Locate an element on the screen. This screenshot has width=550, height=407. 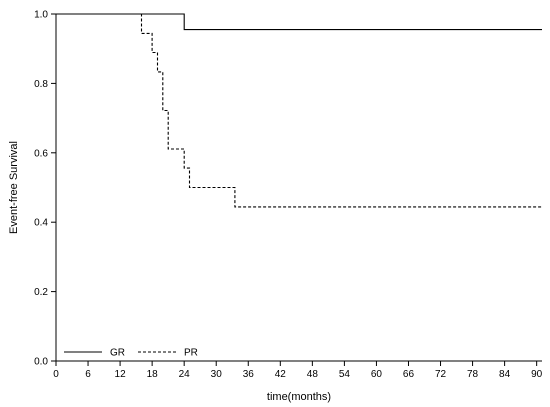
x-tick-label: 0 is located at coordinates (56, 374).